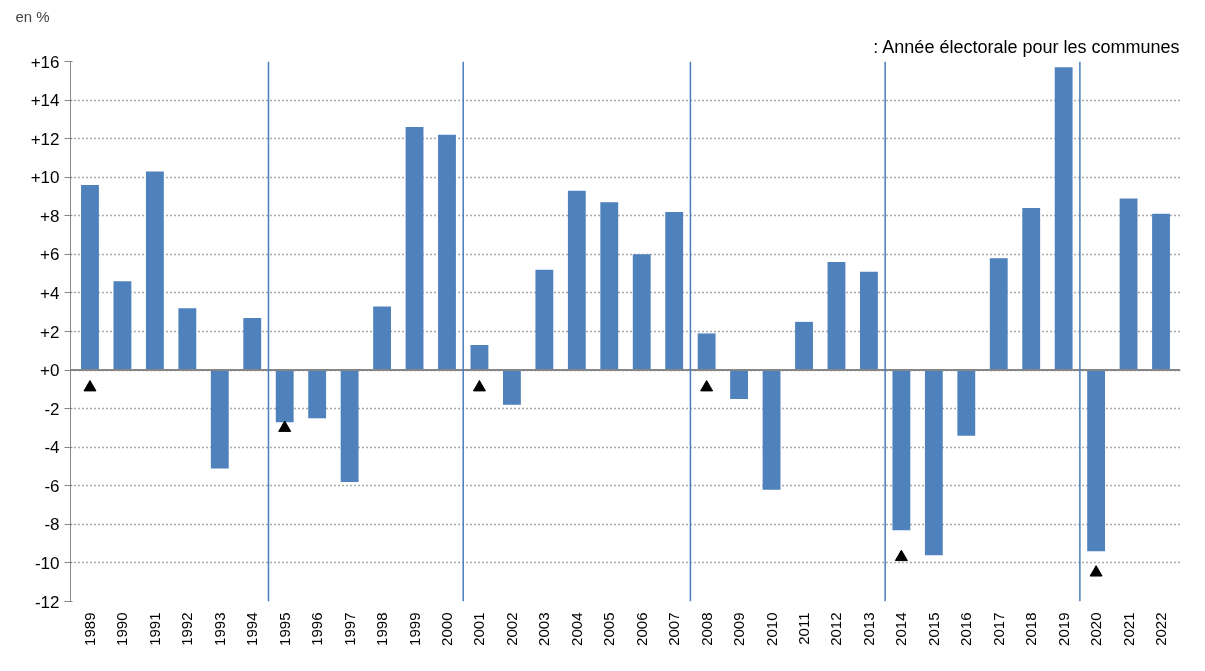 This screenshot has height=671, width=1205. I want to click on y-tick-label: -10, so click(47, 563).